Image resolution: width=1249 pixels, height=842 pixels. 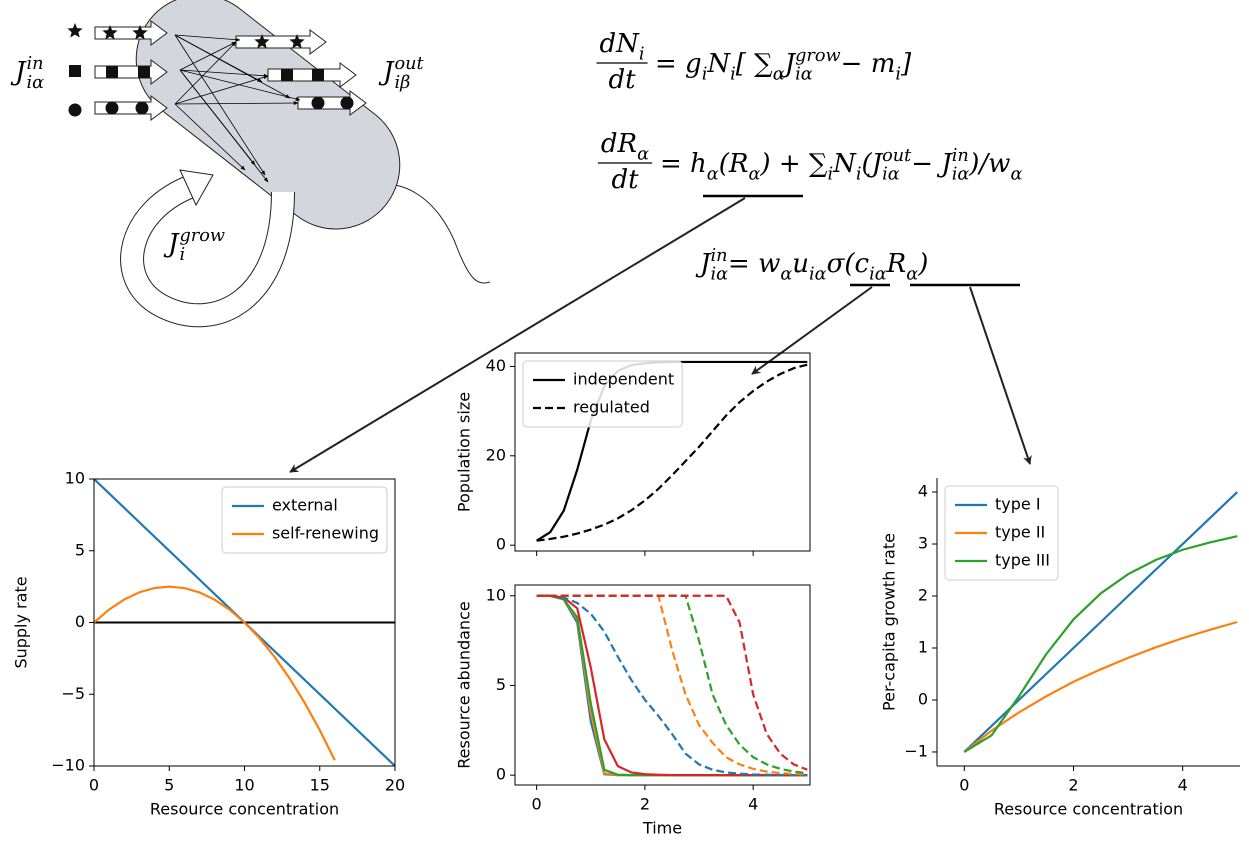 I want to click on equation-part: = w, so click(x=754, y=264).